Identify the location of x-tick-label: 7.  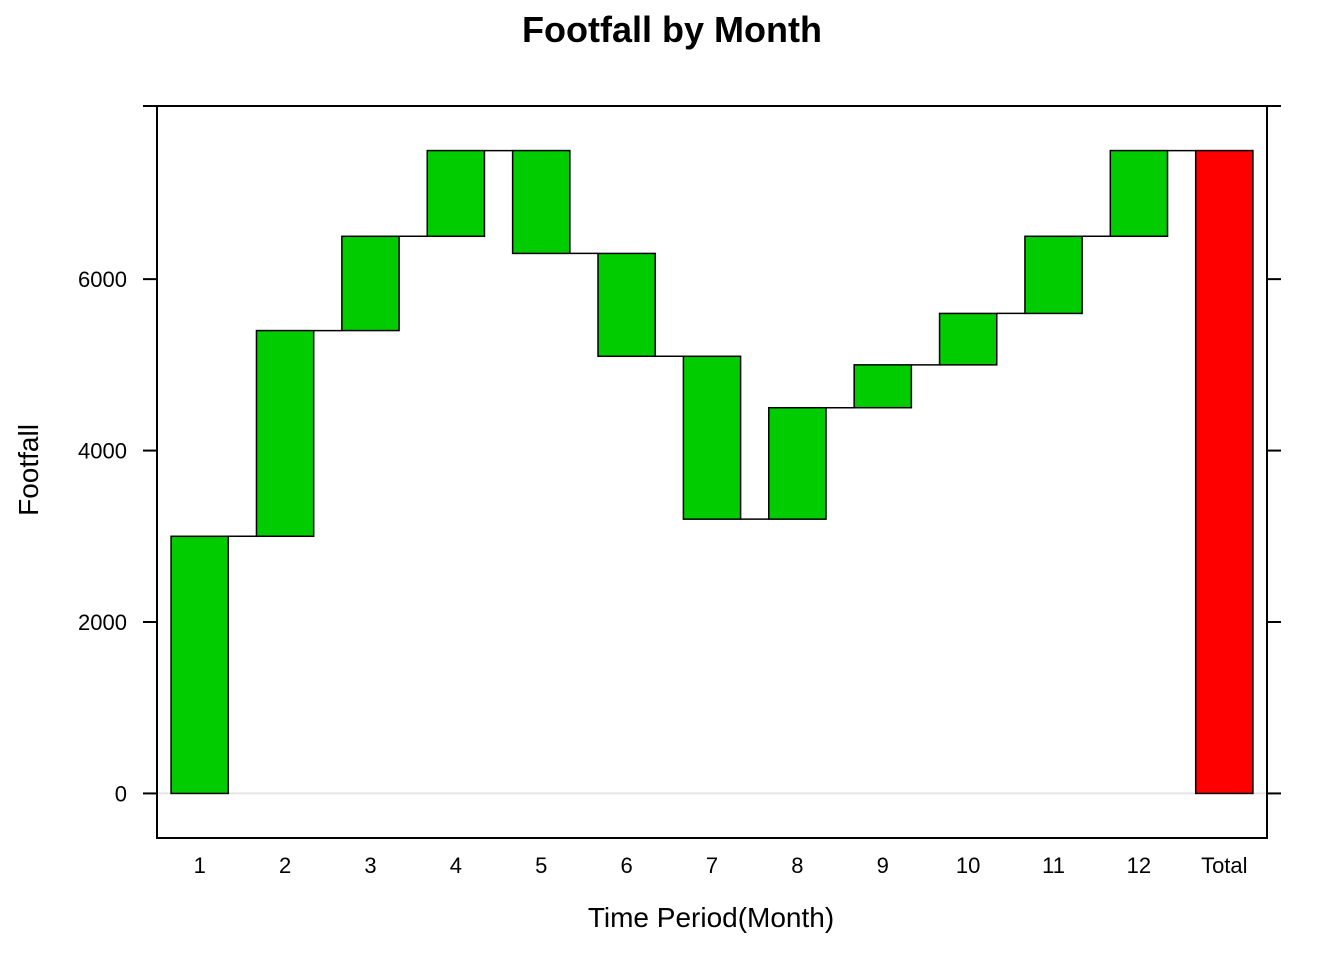
(712, 865).